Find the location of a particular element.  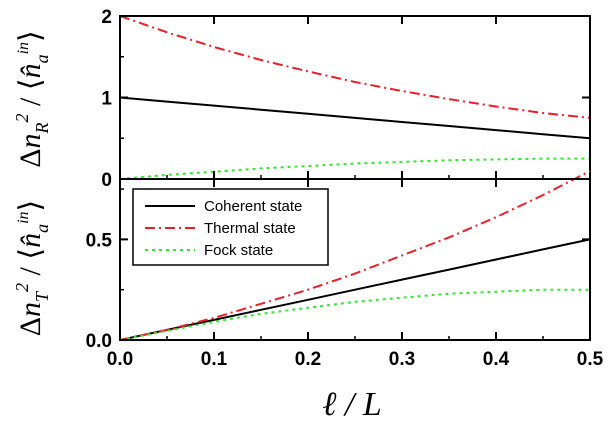

legend-label-fock: Fock state is located at coordinates (238, 250).